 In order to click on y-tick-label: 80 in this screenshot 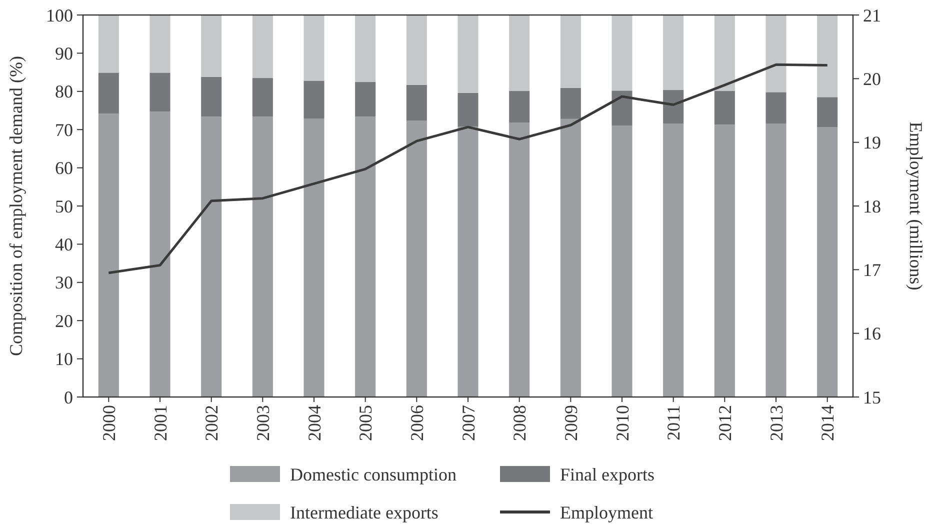, I will do `click(64, 92)`.